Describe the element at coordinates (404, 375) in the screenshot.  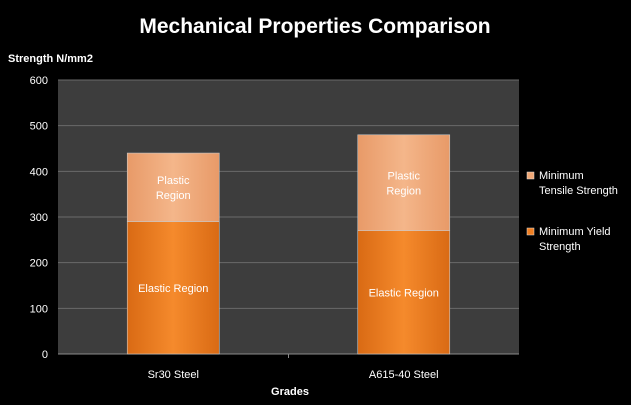
I see `x-tick-label: A615-40 Steel` at that location.